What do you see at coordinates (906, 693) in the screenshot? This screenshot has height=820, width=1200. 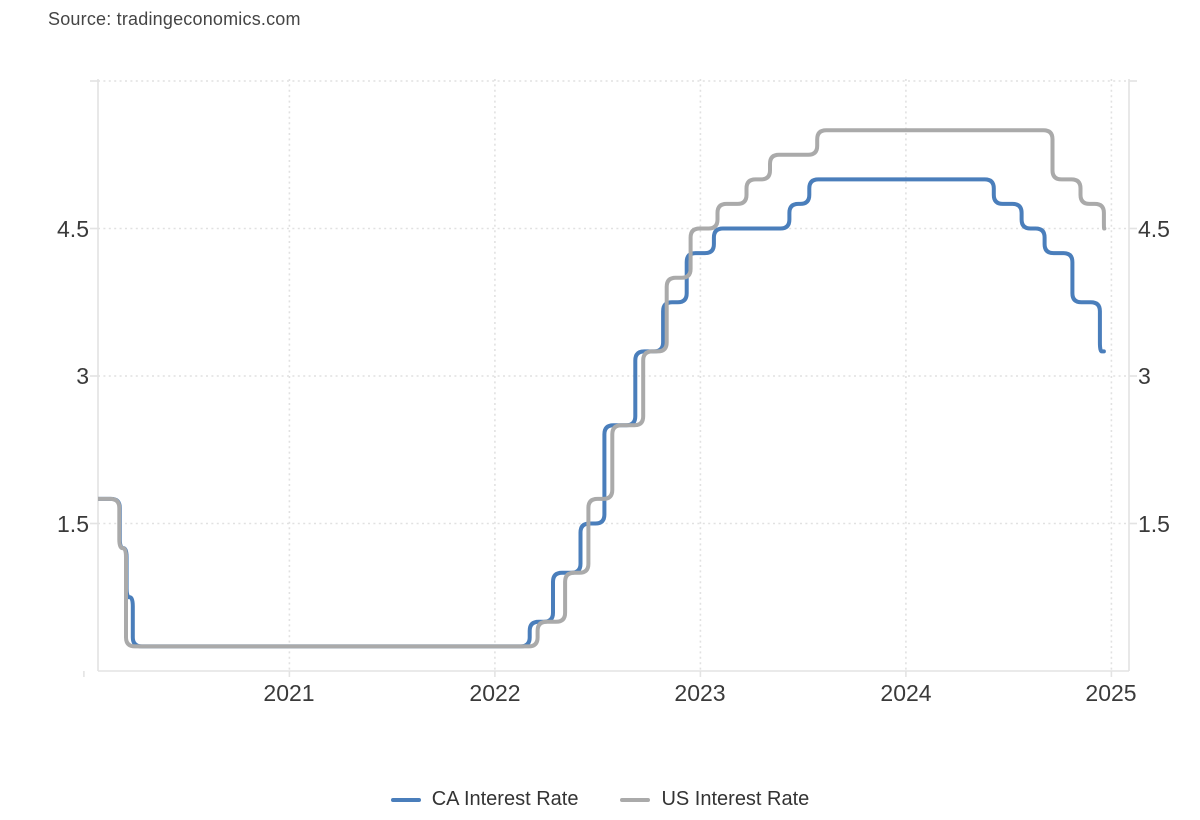 I see `x-axis-label-2024: 2024` at bounding box center [906, 693].